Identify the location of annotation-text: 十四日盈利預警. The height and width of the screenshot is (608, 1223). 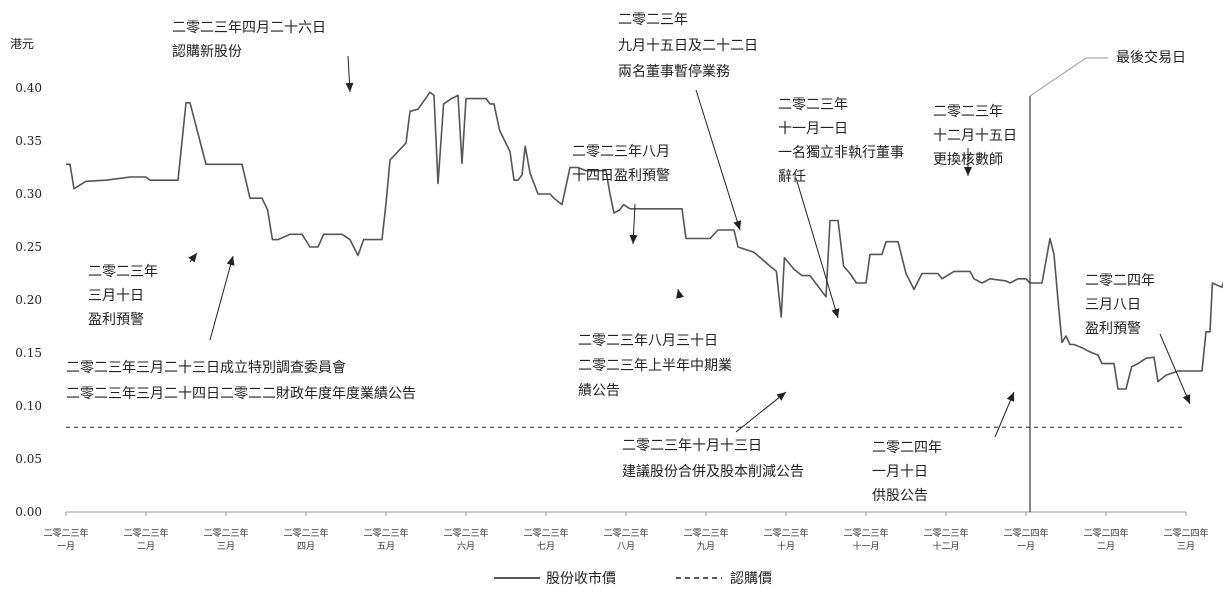
(621, 176).